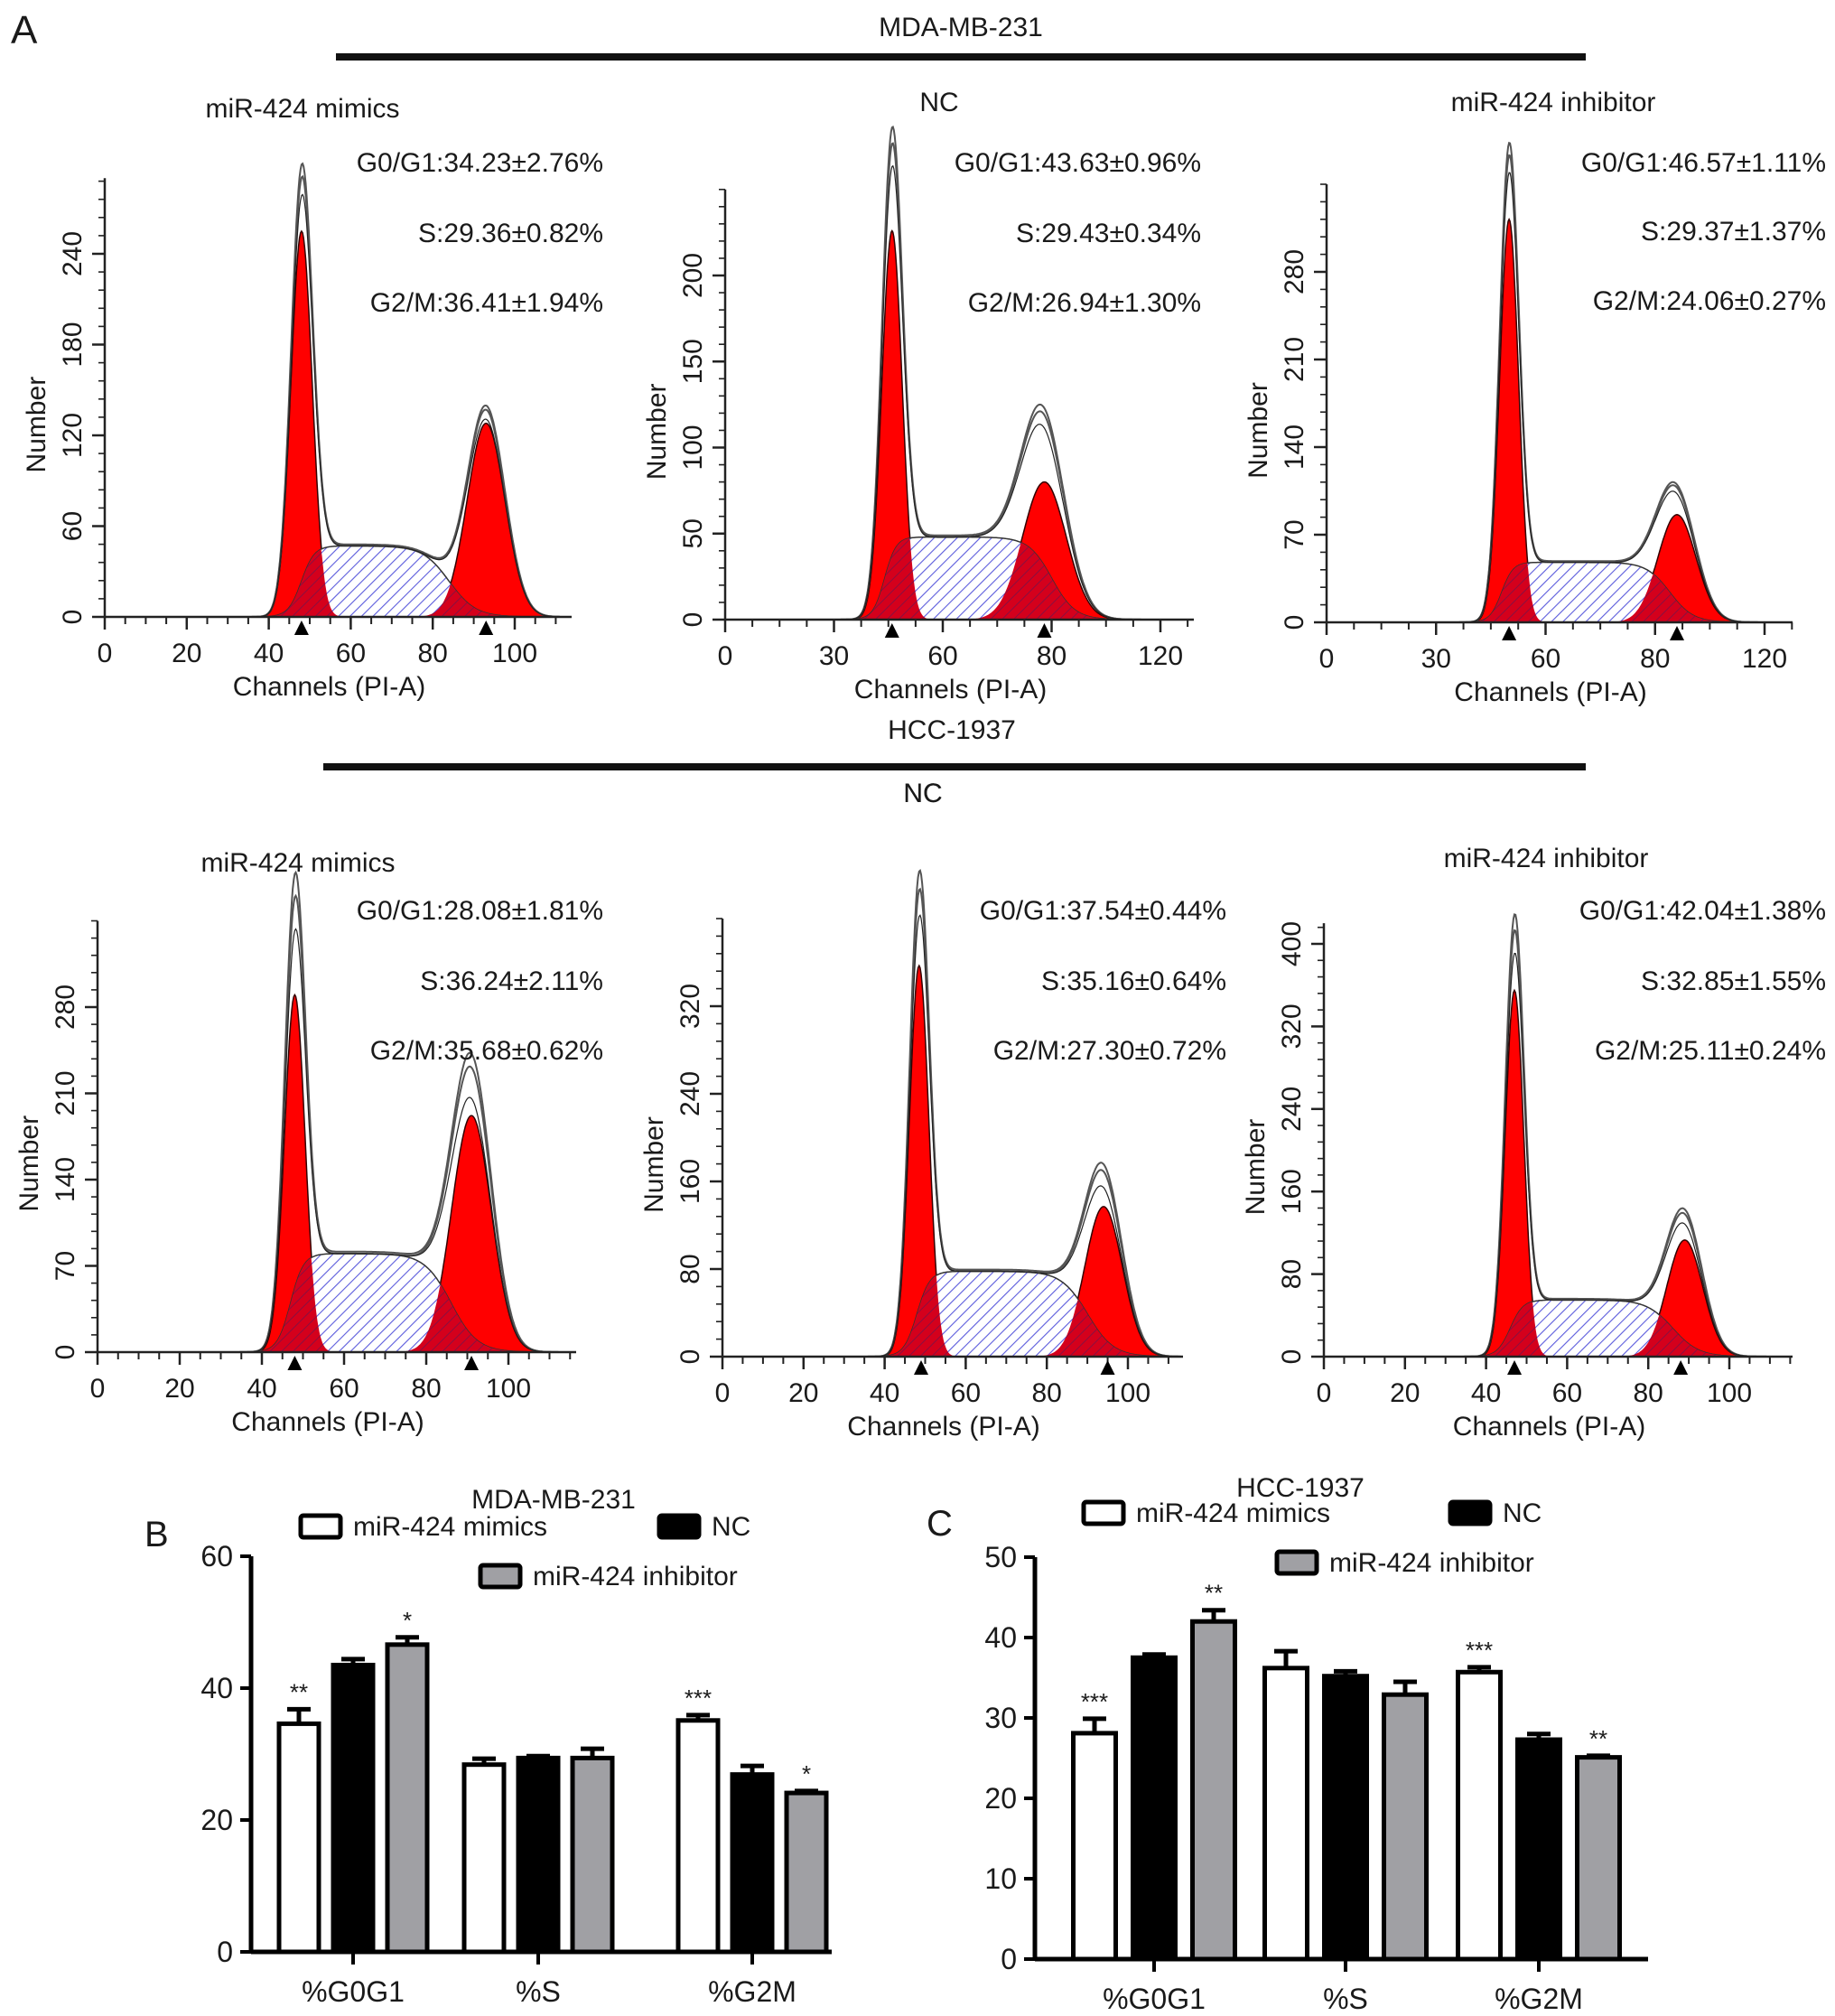 The width and height of the screenshot is (1835, 2016). I want to click on phase-stat-label: G0/G1:43.63±0.96%, so click(1078, 163).